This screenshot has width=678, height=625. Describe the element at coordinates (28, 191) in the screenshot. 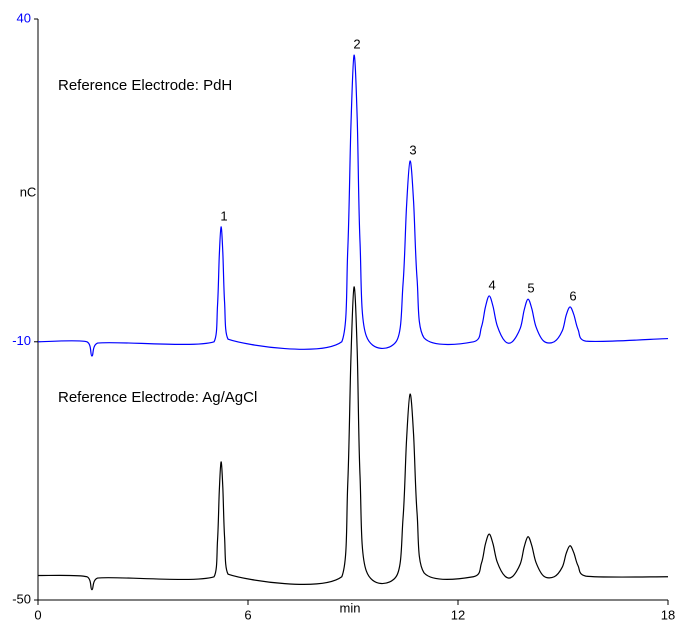

I see `y-axis-label: nC` at that location.